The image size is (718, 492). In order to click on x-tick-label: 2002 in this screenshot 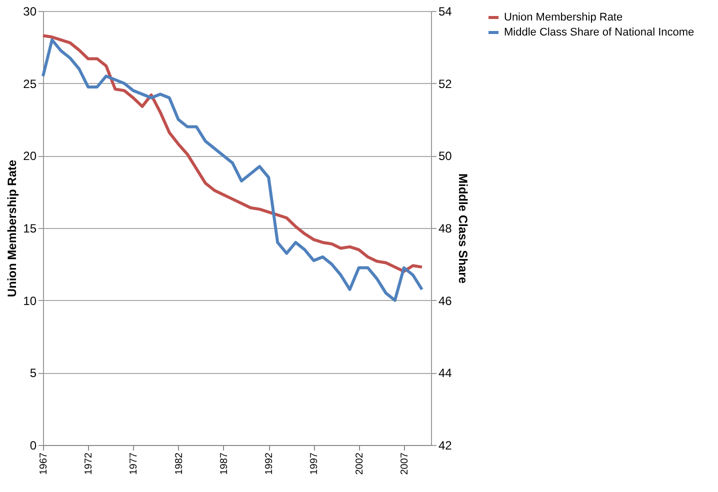, I will do `click(360, 463)`.